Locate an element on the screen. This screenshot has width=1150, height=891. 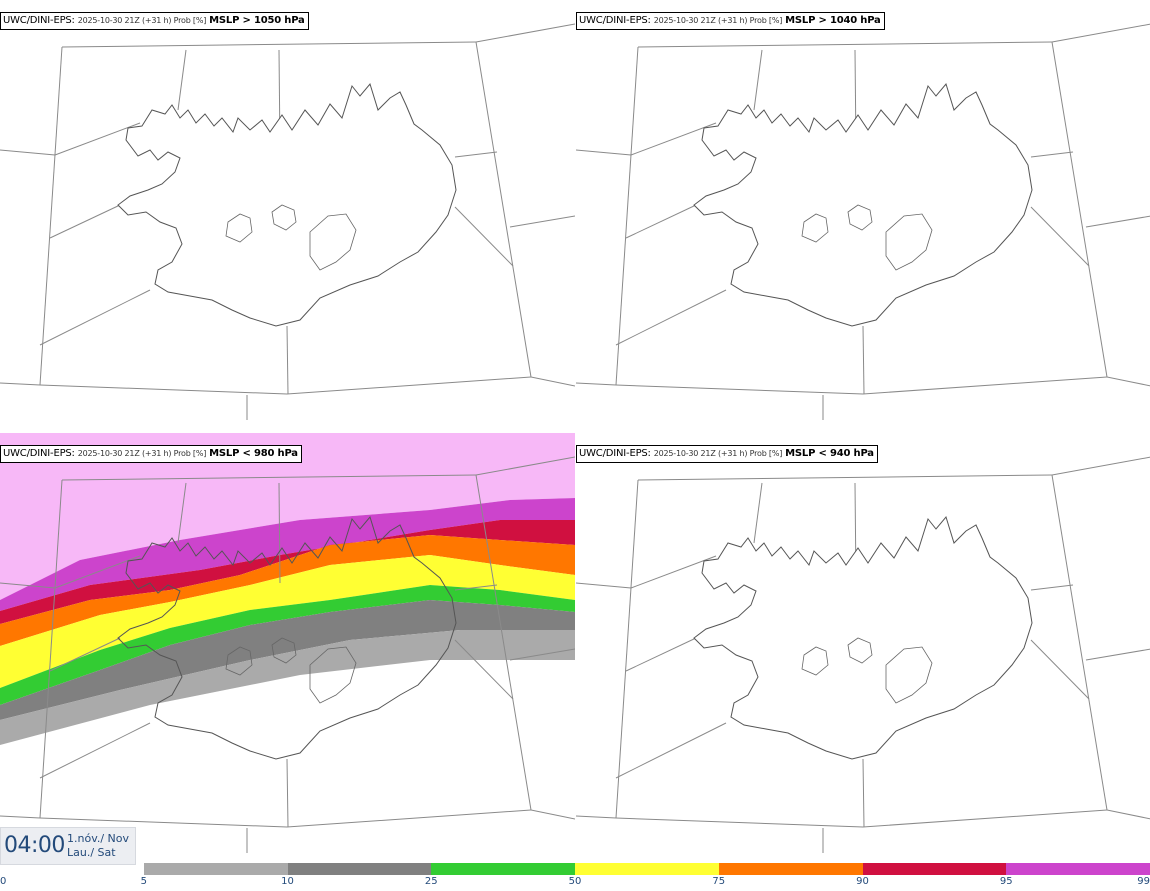
valid-date-line1: 1.nóv./ Nov is located at coordinates (98, 838).